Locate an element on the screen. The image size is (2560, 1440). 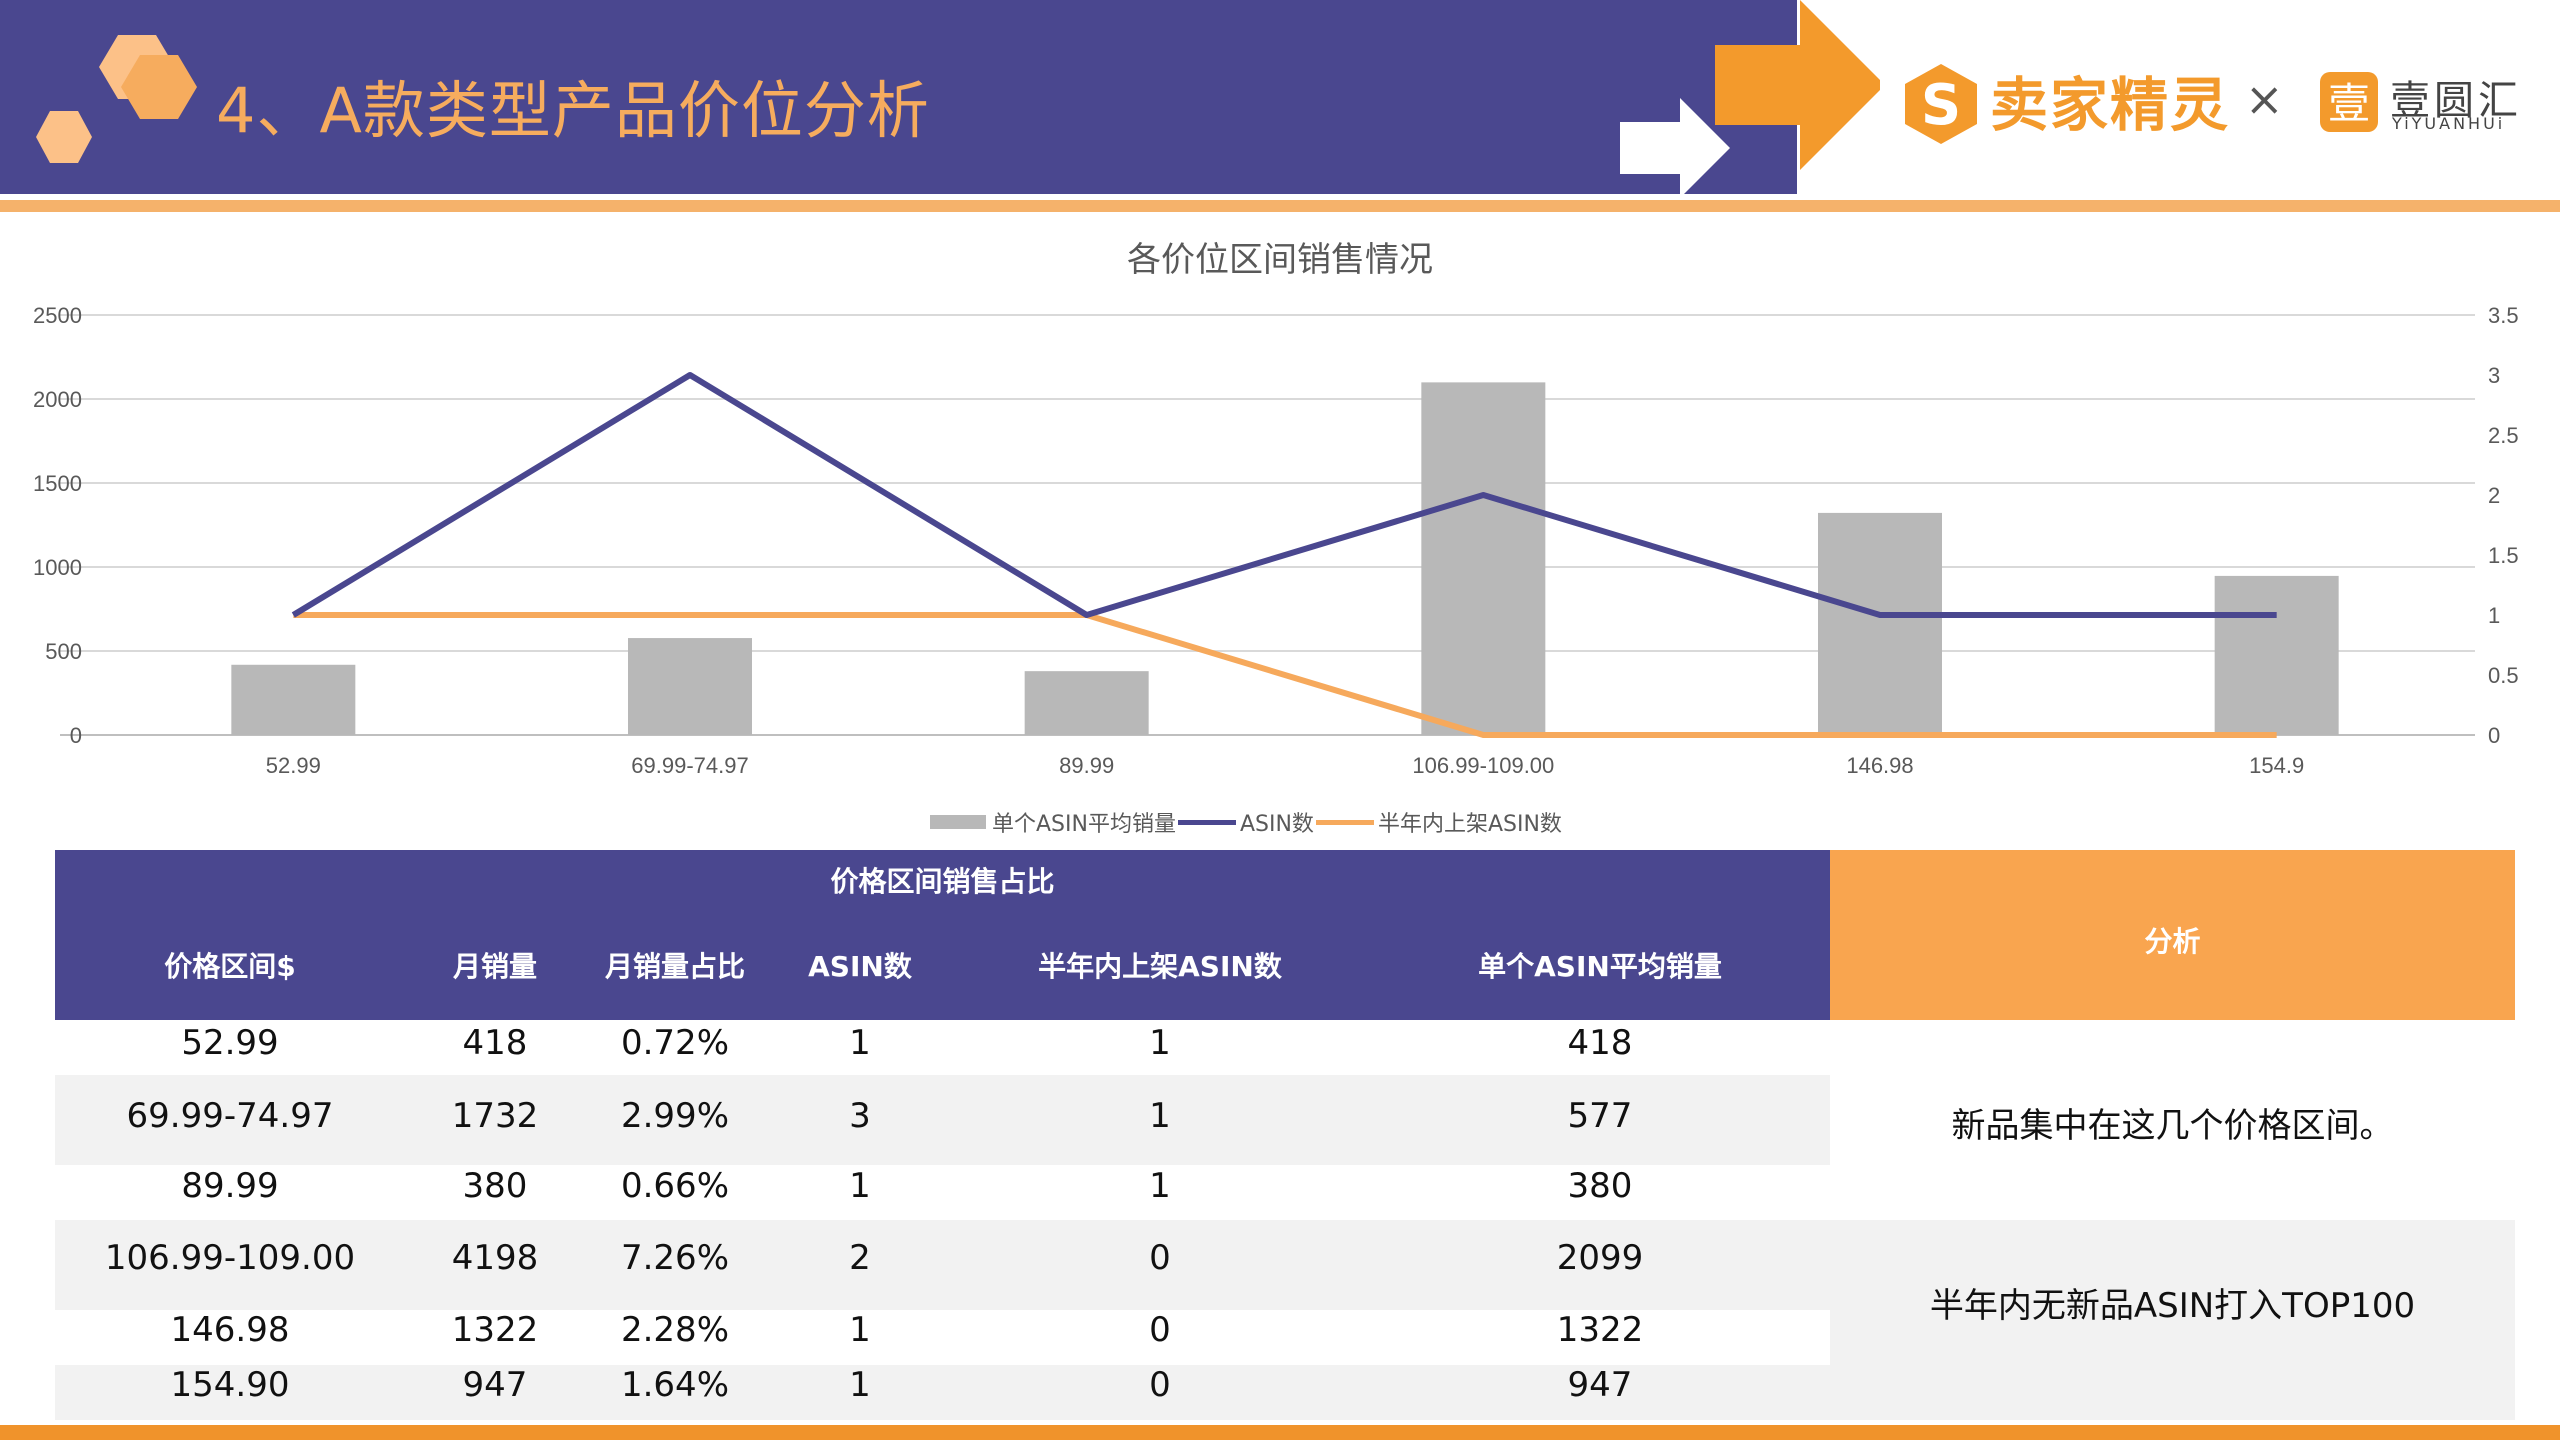
table-cell: 2099 is located at coordinates (1600, 1258).